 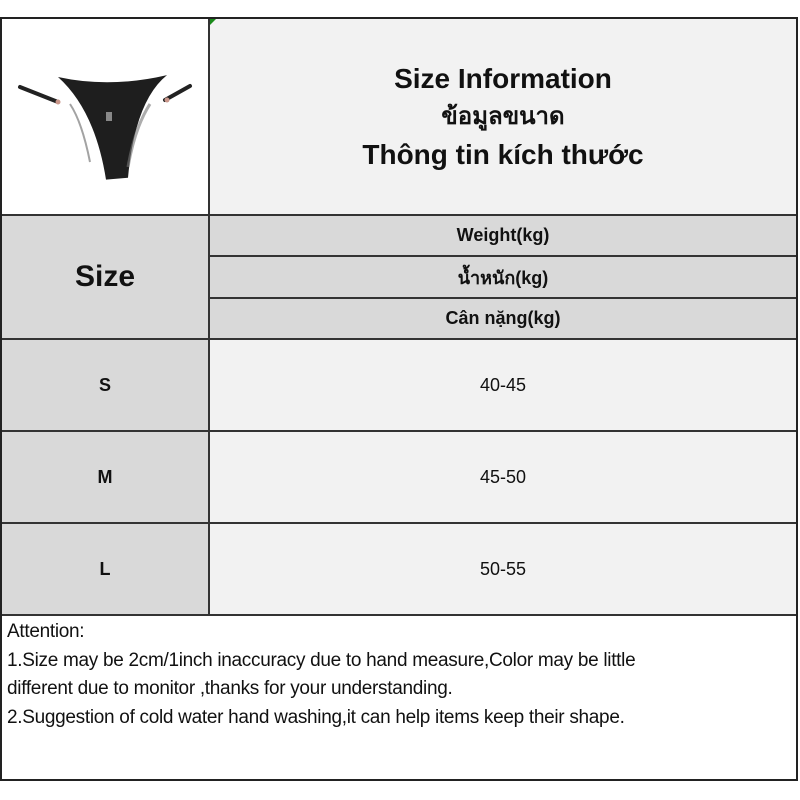 I want to click on title-vi: Thông tin kích thước, so click(x=503, y=154).